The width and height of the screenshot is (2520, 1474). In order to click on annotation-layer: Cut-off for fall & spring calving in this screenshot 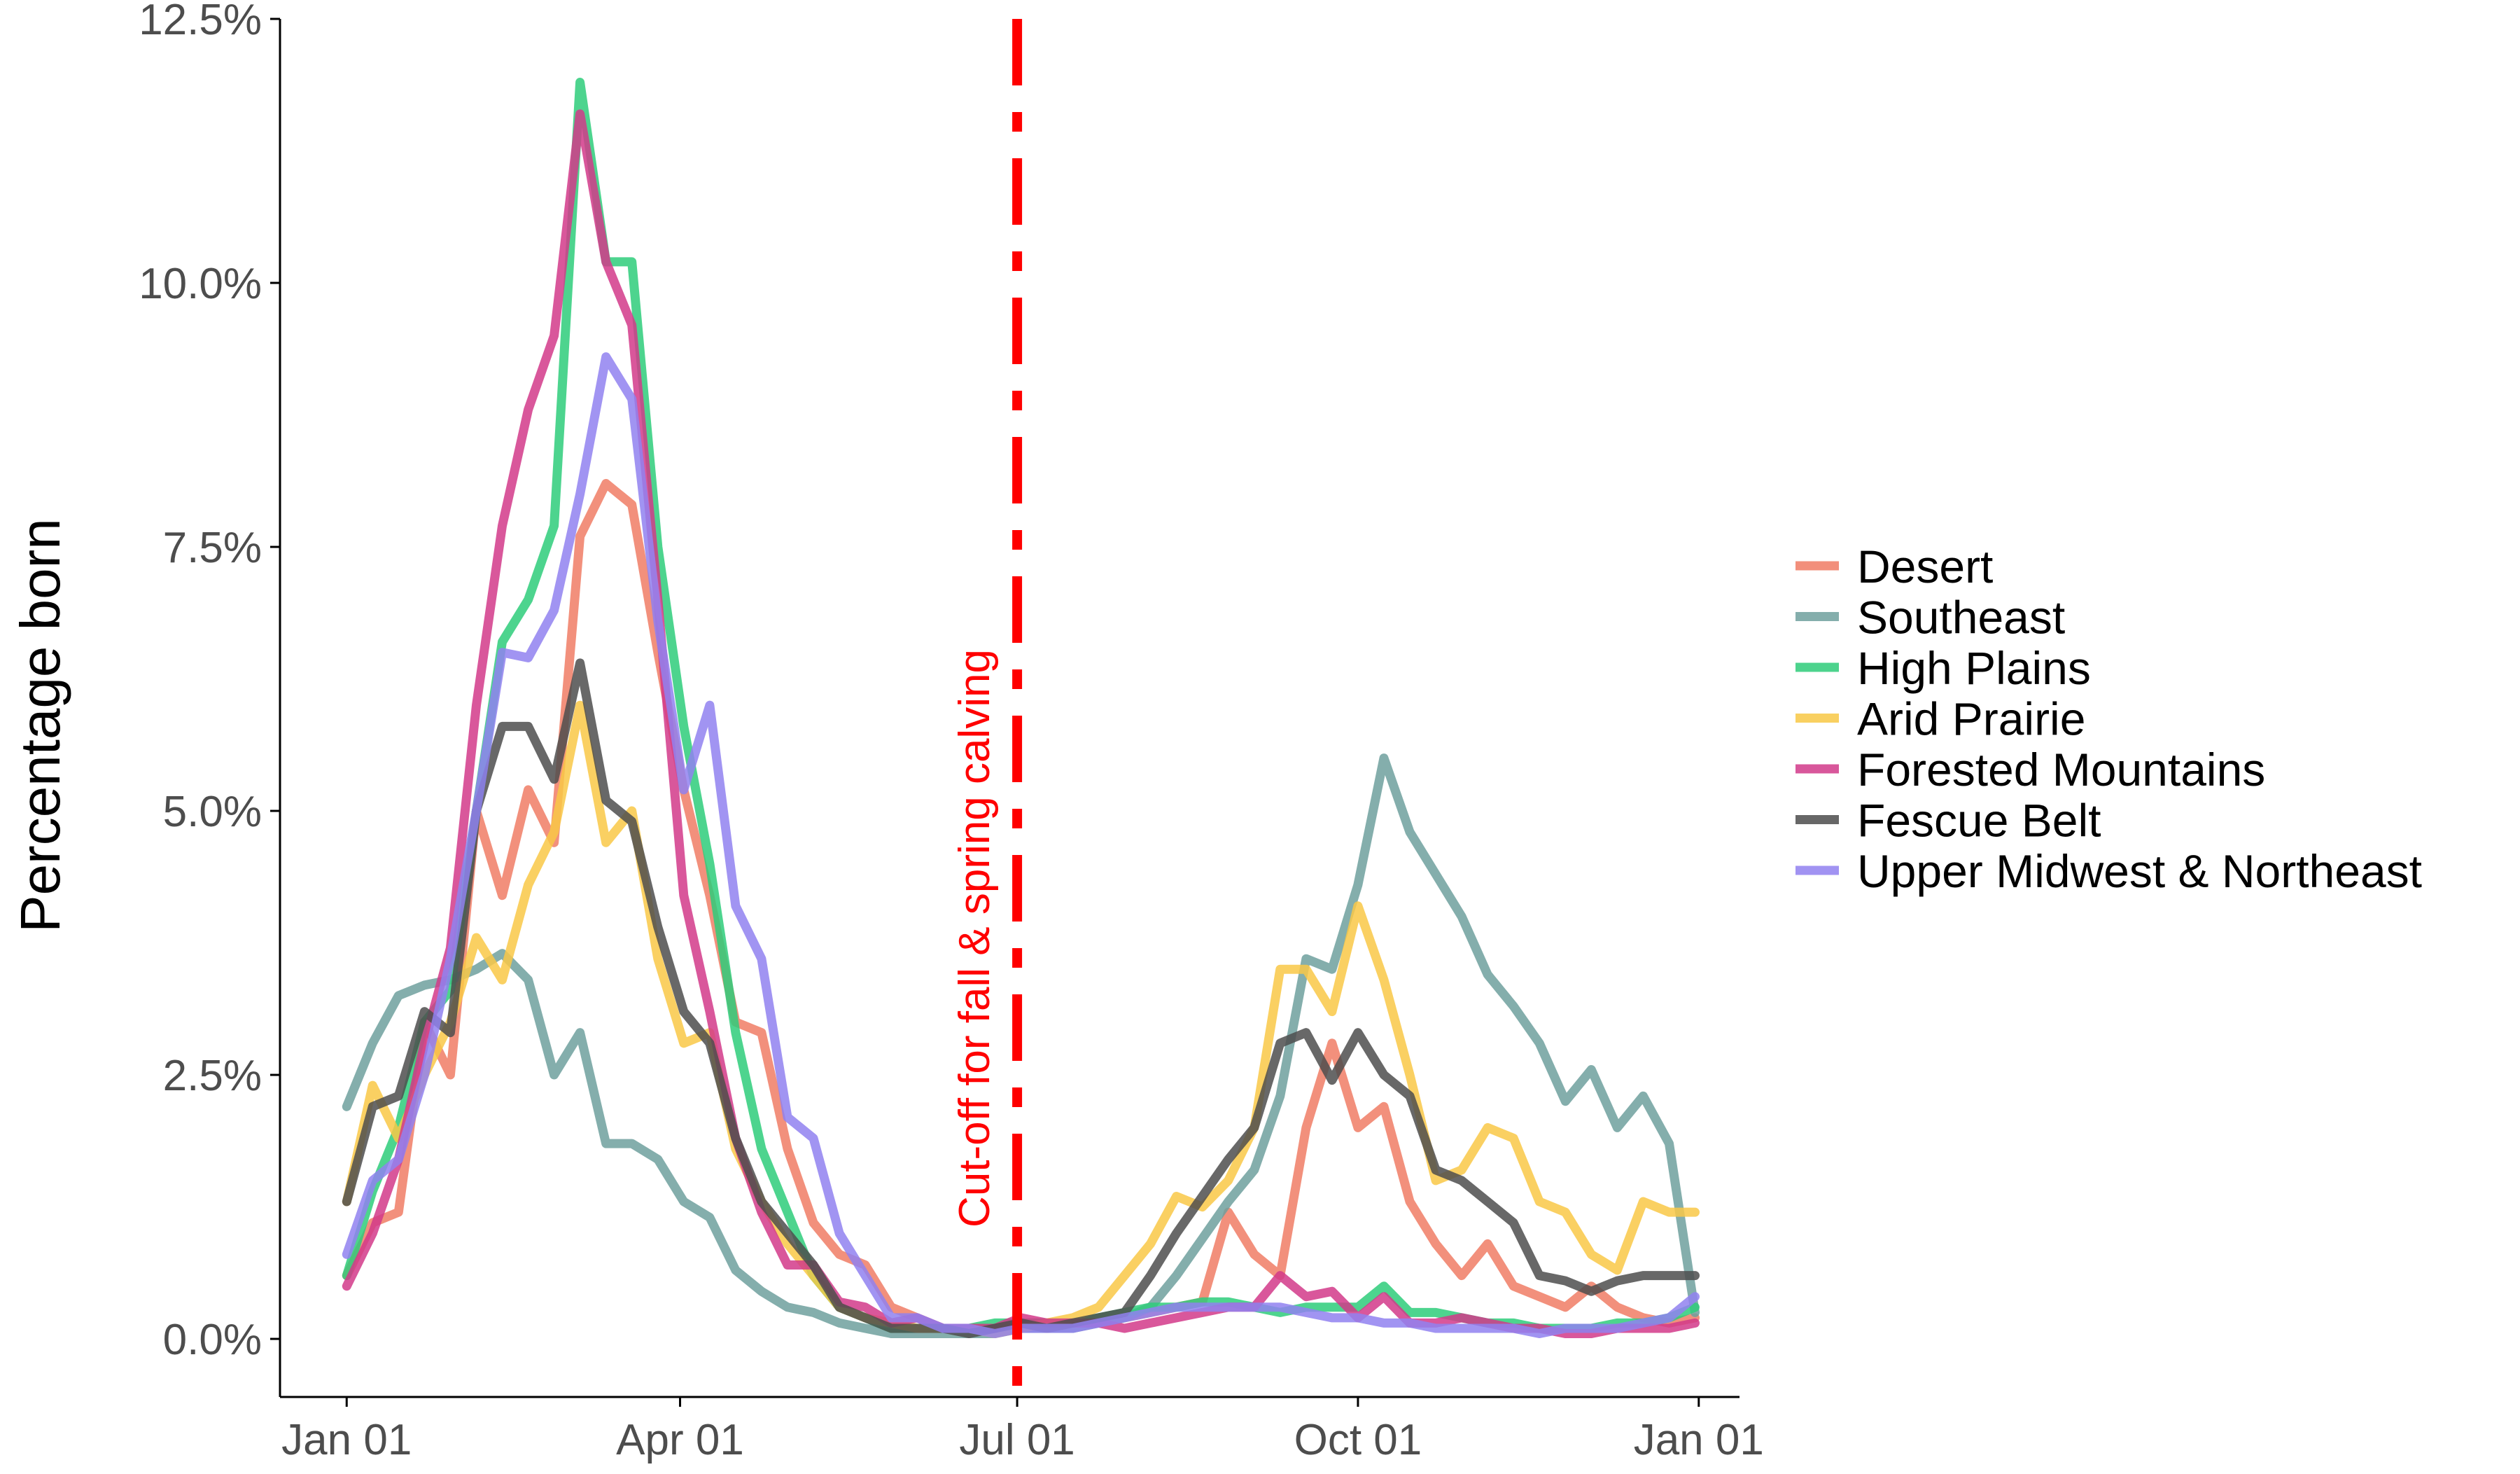, I will do `click(987, 708)`.